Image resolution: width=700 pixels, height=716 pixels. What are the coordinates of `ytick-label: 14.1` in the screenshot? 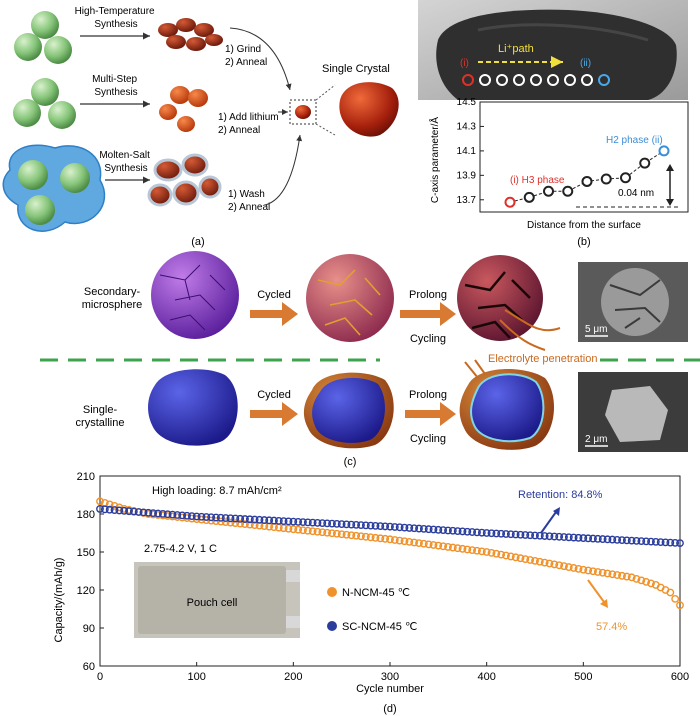 It's located at (467, 151).